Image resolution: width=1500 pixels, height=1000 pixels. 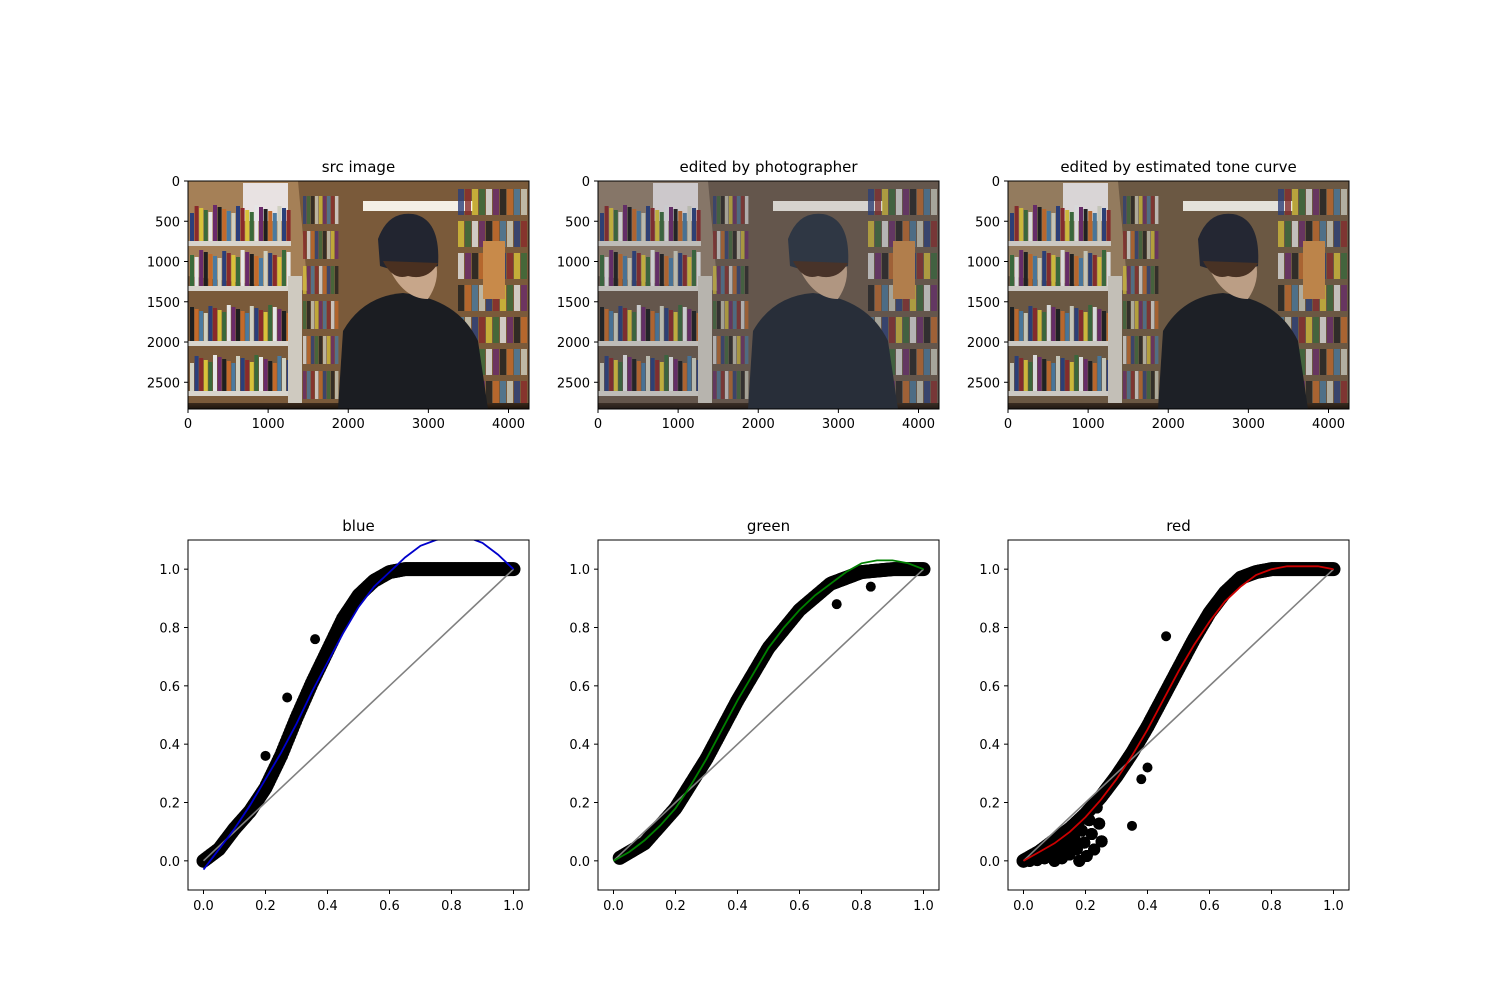 I want to click on y-tick-label: 0, so click(x=996, y=182).